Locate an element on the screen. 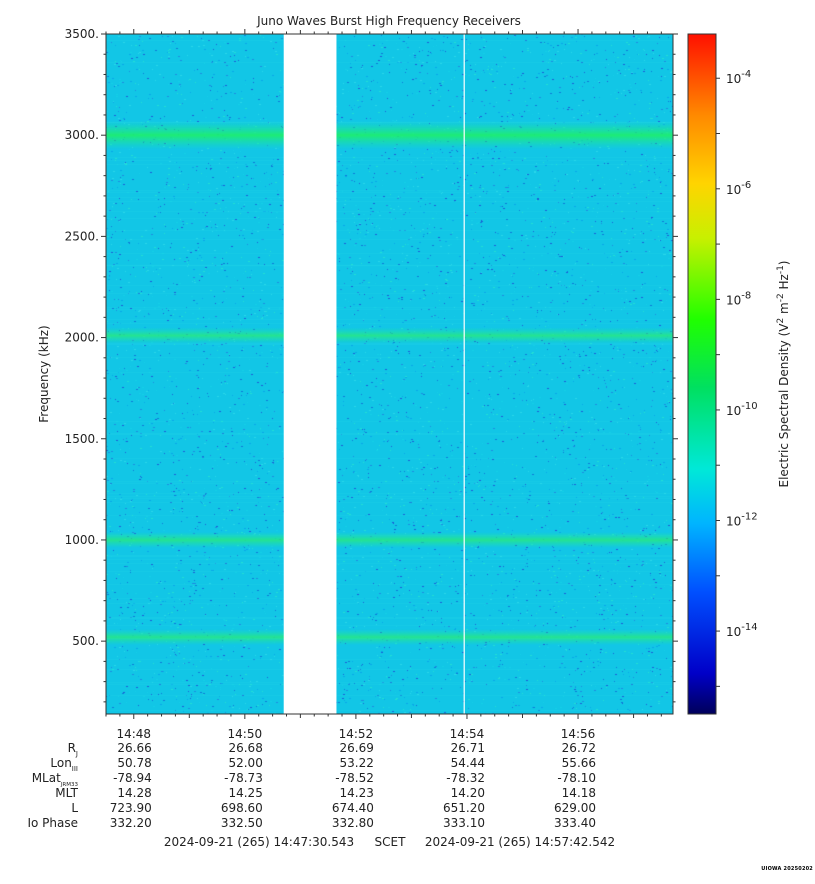 The height and width of the screenshot is (884, 815). ephemeris-value: 52.00 is located at coordinates (245, 763).